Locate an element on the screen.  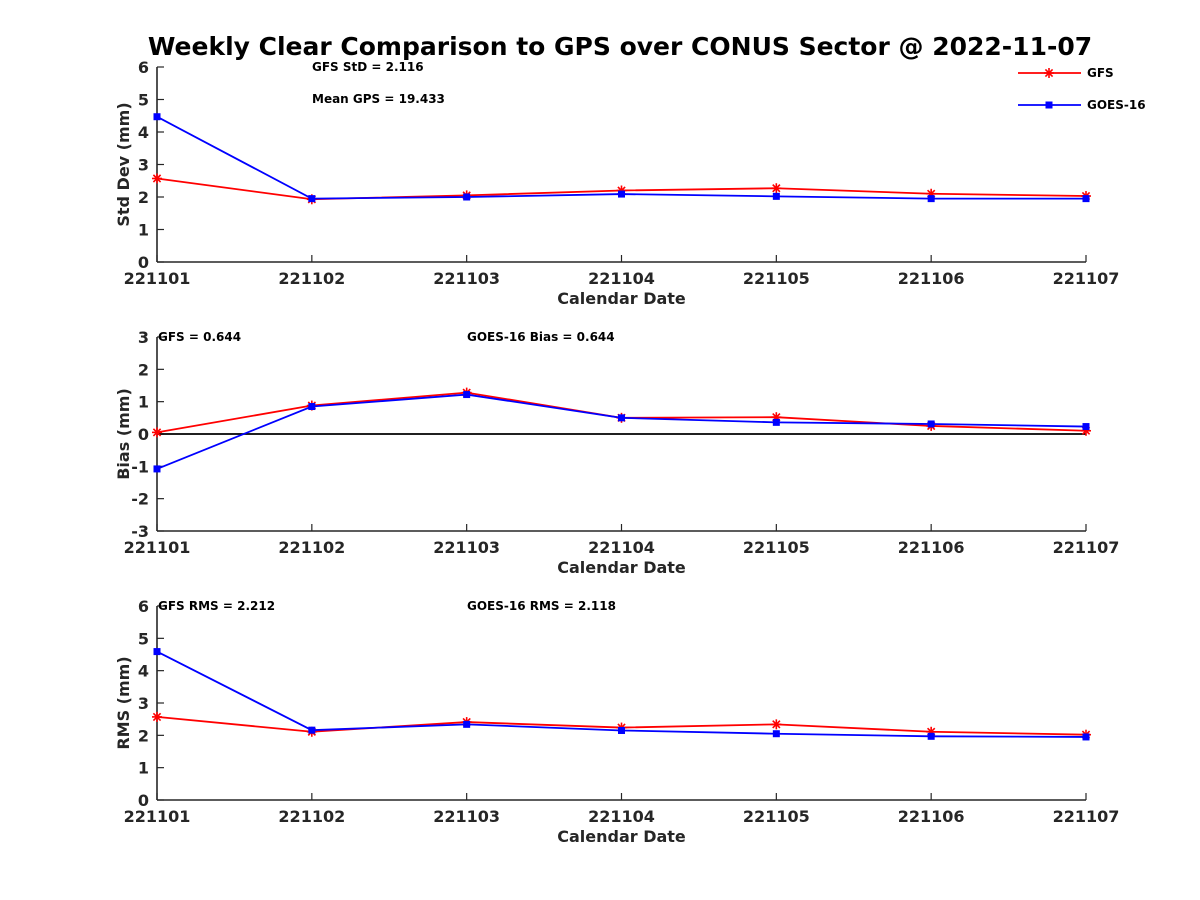
y-tick-label: -3 is located at coordinates (140, 531).